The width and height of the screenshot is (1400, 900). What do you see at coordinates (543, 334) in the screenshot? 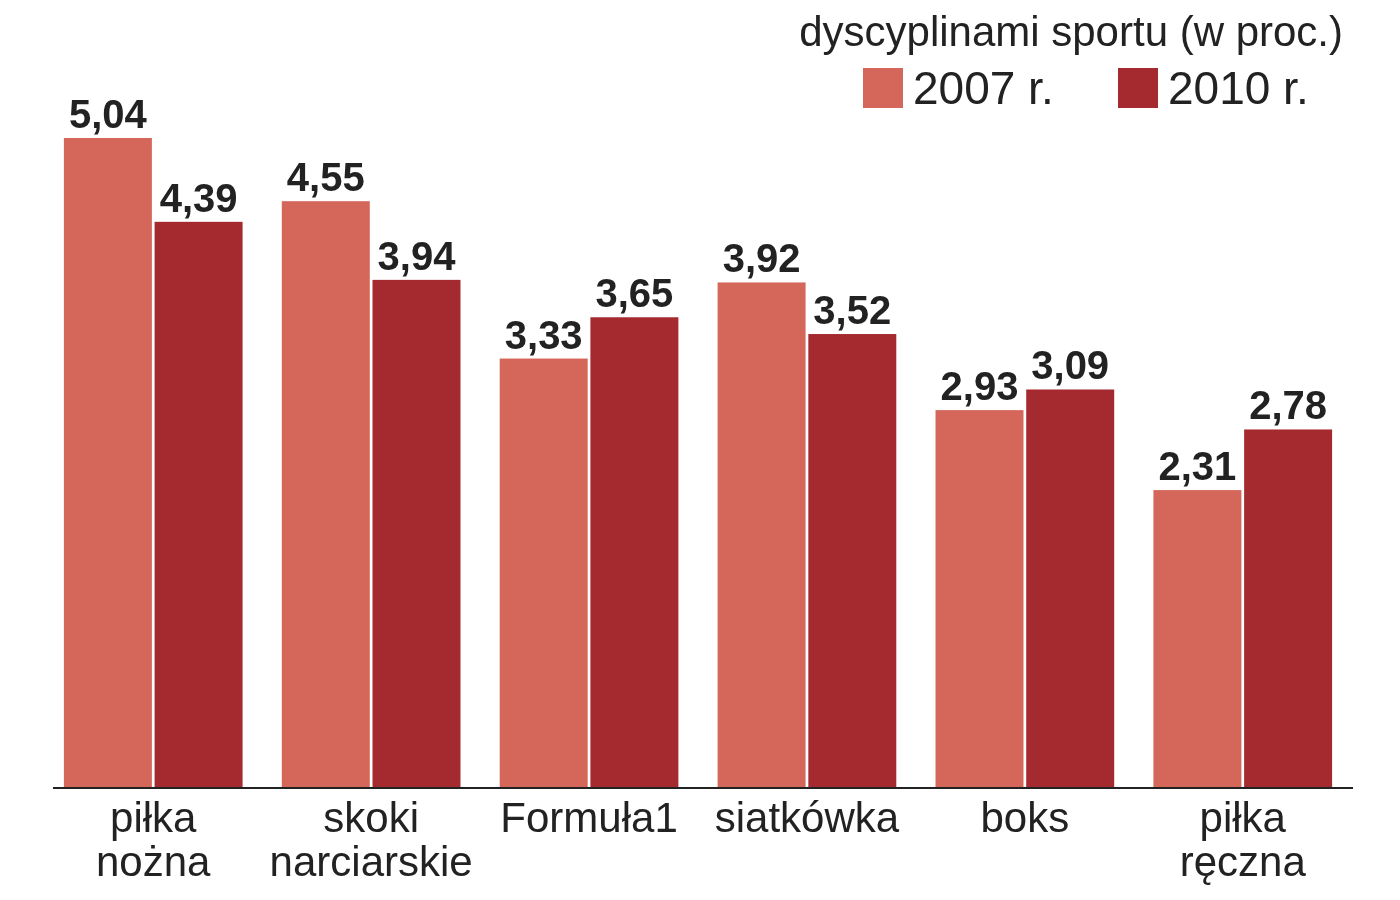
I see `data-label: 3,33` at bounding box center [543, 334].